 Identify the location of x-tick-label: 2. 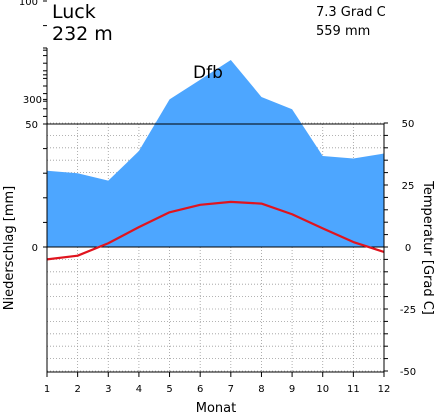
(77, 389).